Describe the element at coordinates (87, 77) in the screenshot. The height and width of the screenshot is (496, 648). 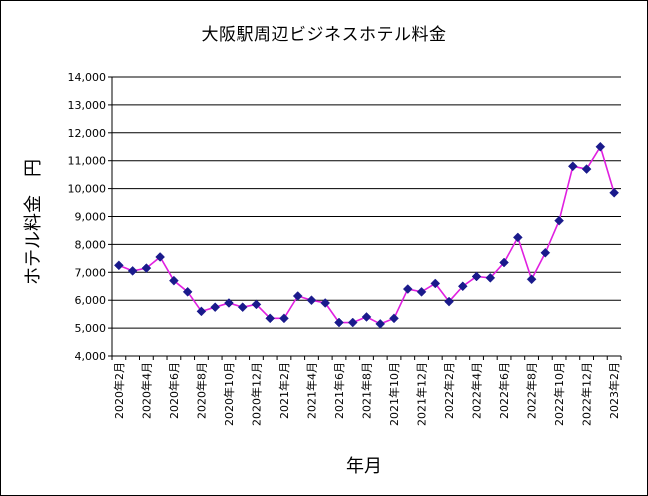
I see `y-tick-label: 14,000` at that location.